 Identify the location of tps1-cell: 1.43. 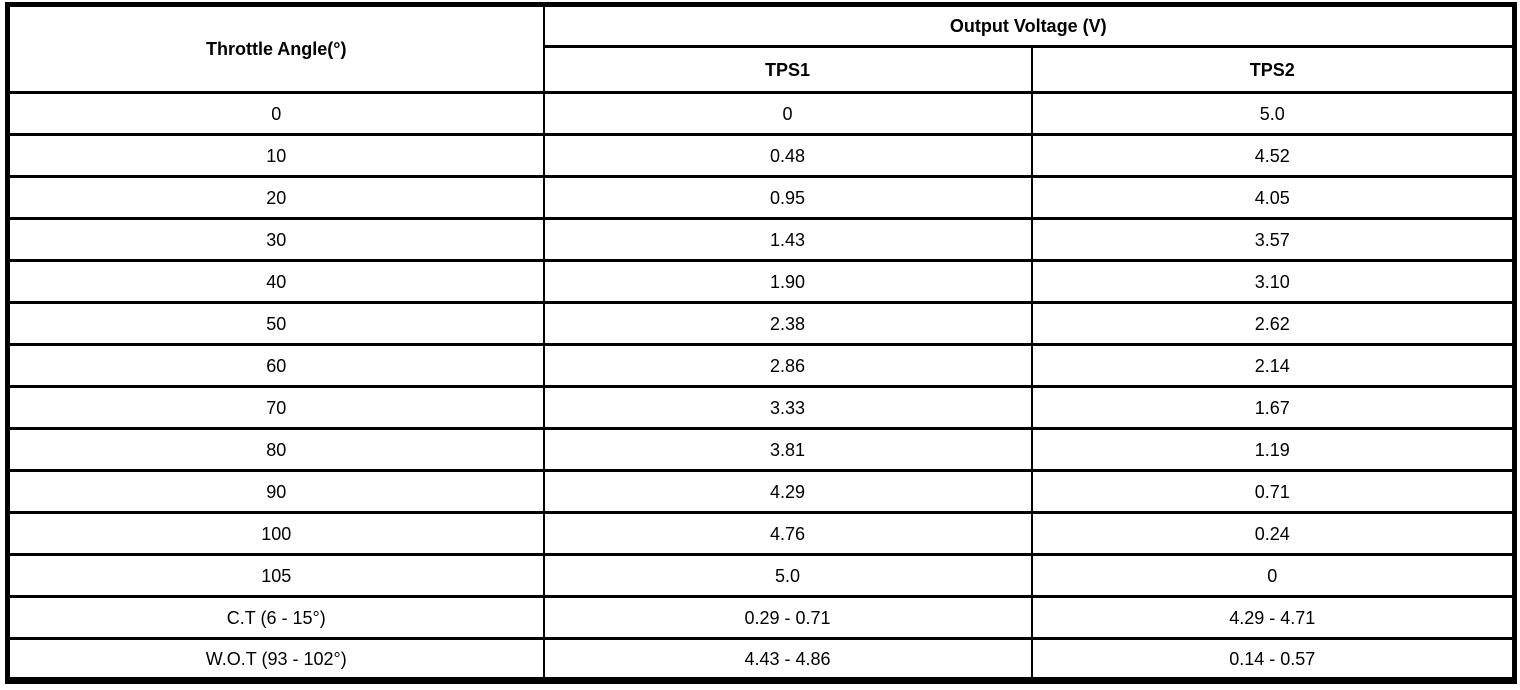
(787, 239).